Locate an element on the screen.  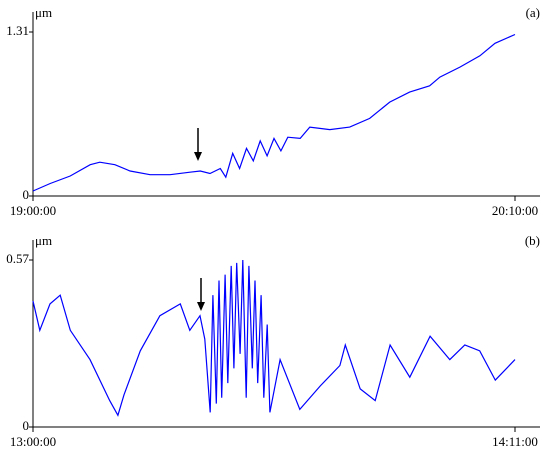
x-tick-label: 20:10:00 is located at coordinates (515, 210).